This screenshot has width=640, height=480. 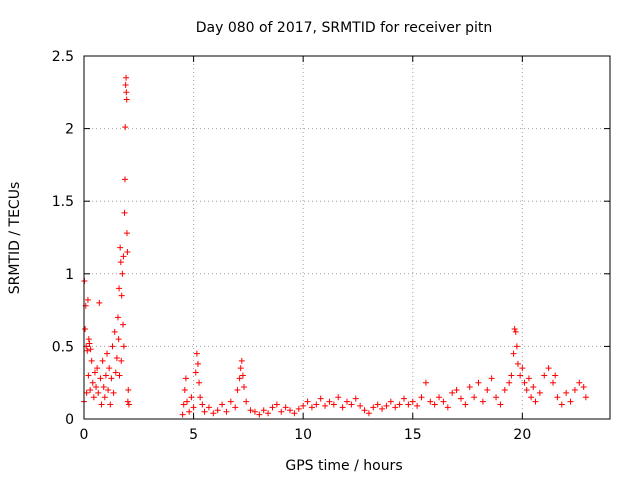 I want to click on x-tick-label: 20, so click(x=522, y=435).